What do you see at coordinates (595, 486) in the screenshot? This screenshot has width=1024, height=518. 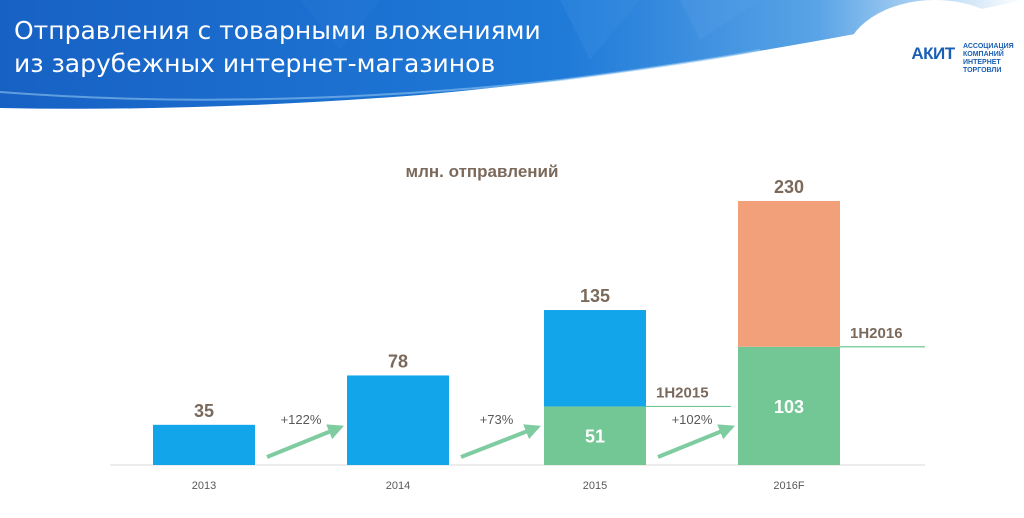 I see `x-tick-label-2015: 2015` at bounding box center [595, 486].